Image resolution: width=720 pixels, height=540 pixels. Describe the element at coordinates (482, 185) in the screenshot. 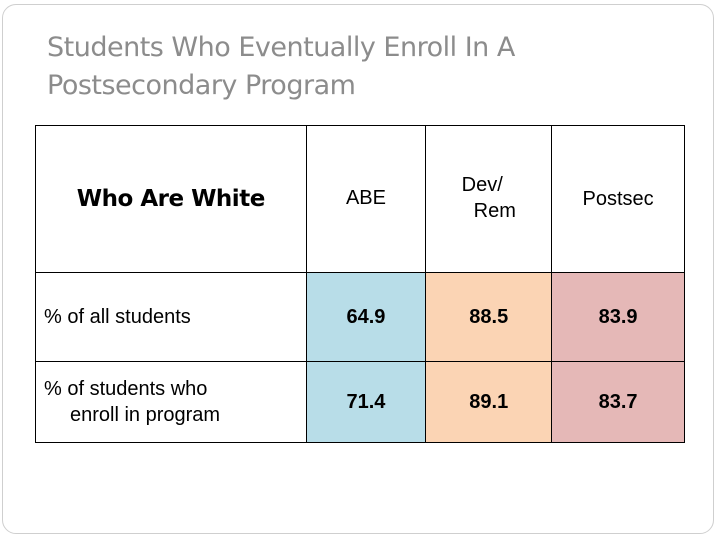

I see `column-header-dev-line1: Dev/` at that location.